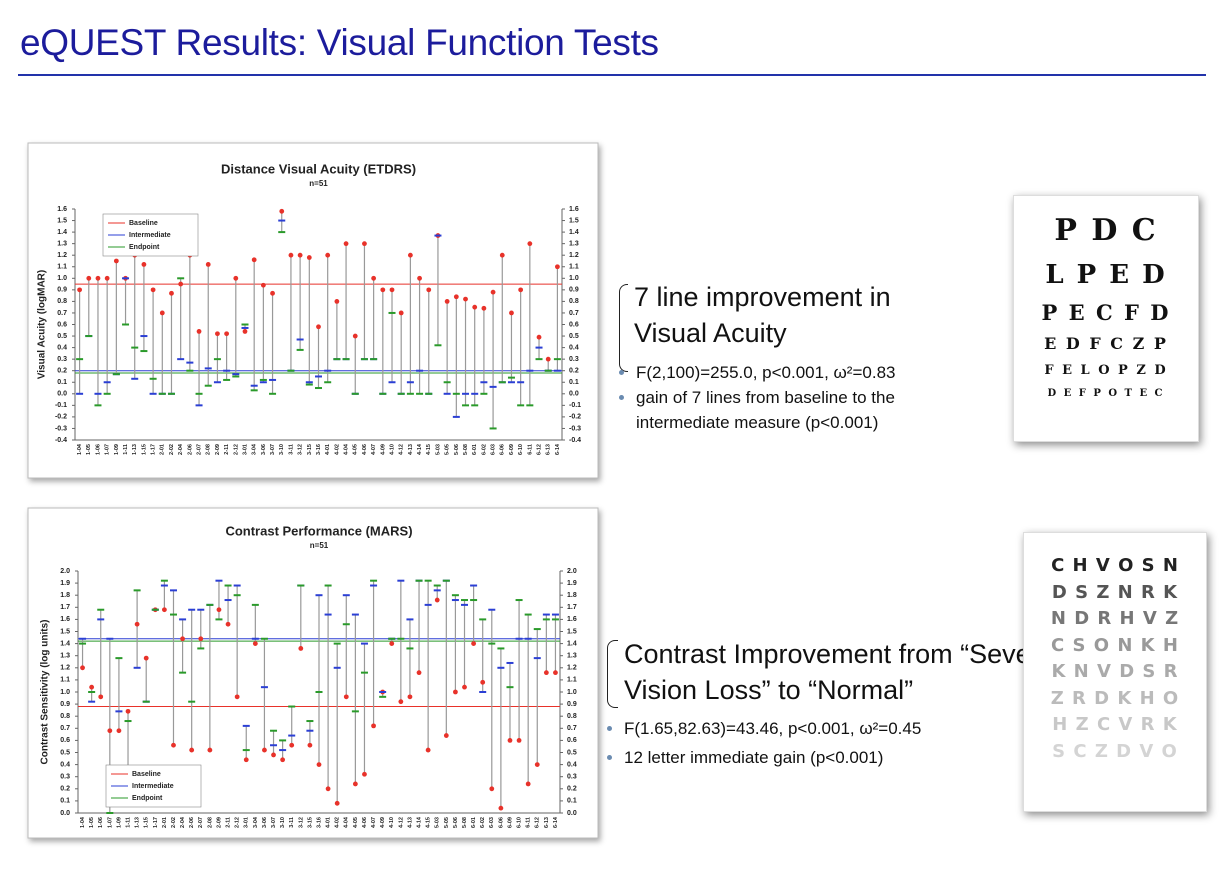  I want to click on y-tick-label: 1.5, so click(65, 631).